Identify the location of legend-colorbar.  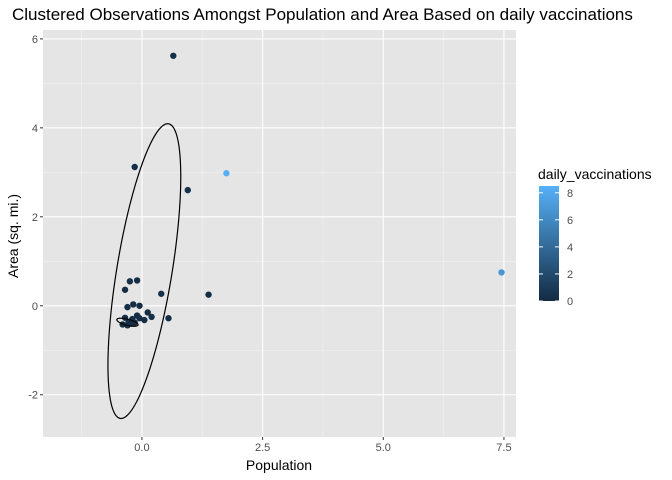
(549, 243).